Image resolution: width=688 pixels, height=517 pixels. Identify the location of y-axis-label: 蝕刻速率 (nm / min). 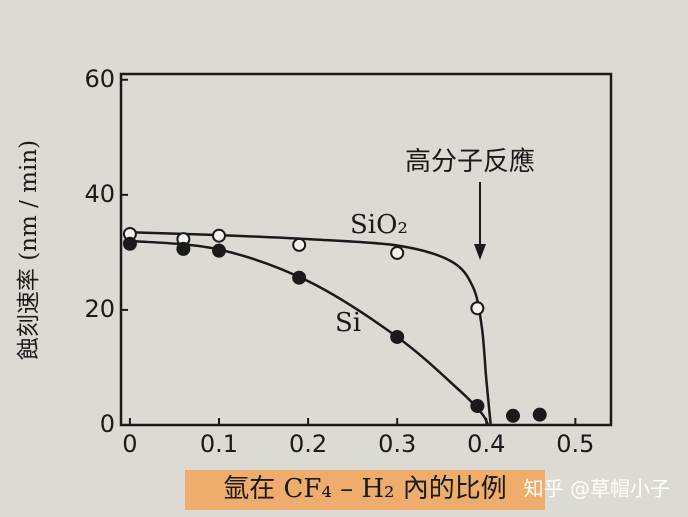
(29, 250).